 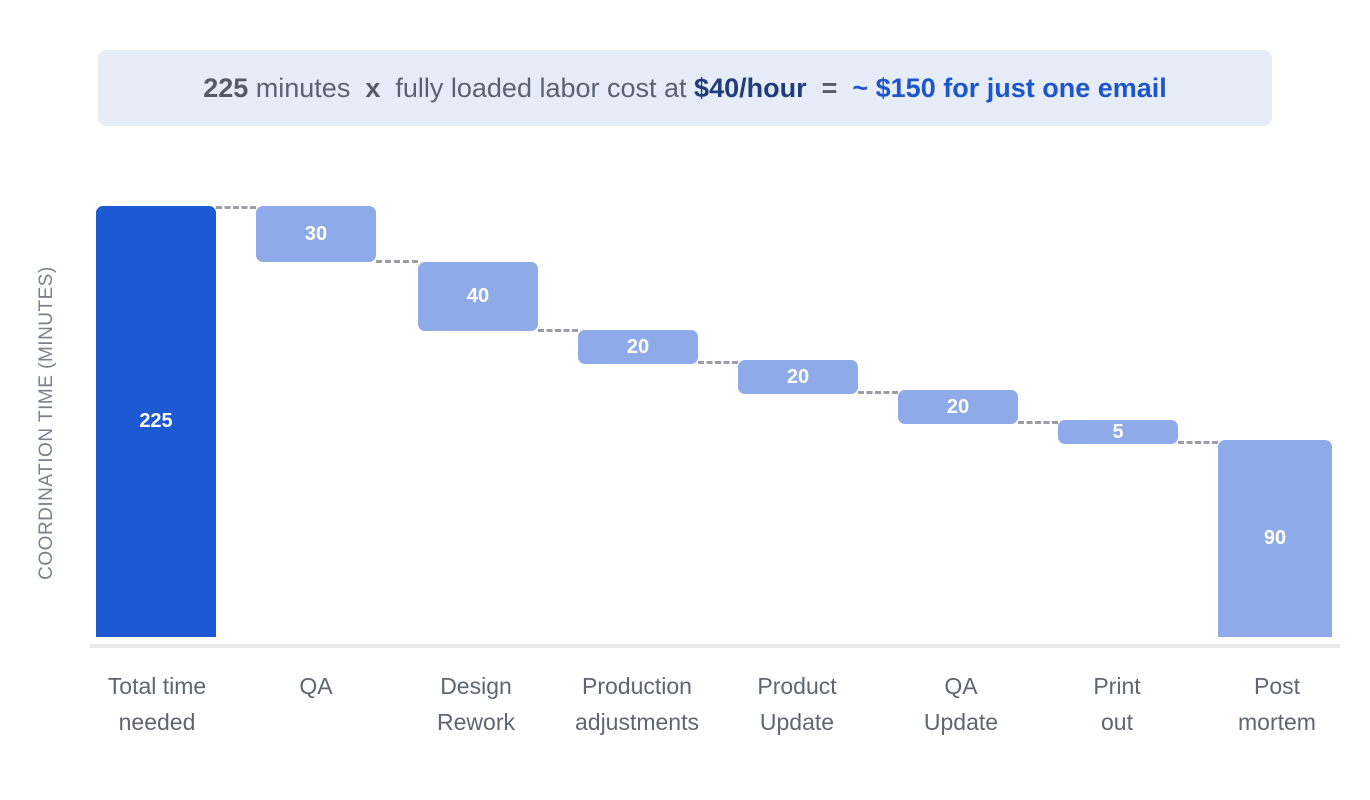 I want to click on bar-qa: 30, so click(x=316, y=234).